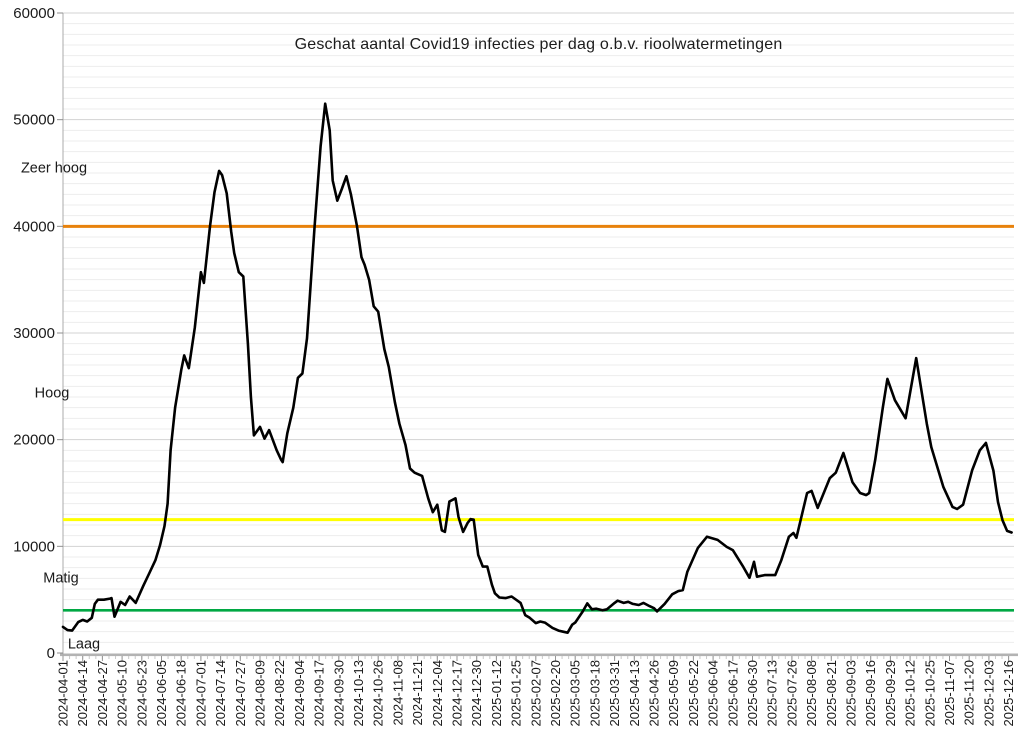  What do you see at coordinates (319, 693) in the screenshot?
I see `x-tick-label: 2024-09-17` at bounding box center [319, 693].